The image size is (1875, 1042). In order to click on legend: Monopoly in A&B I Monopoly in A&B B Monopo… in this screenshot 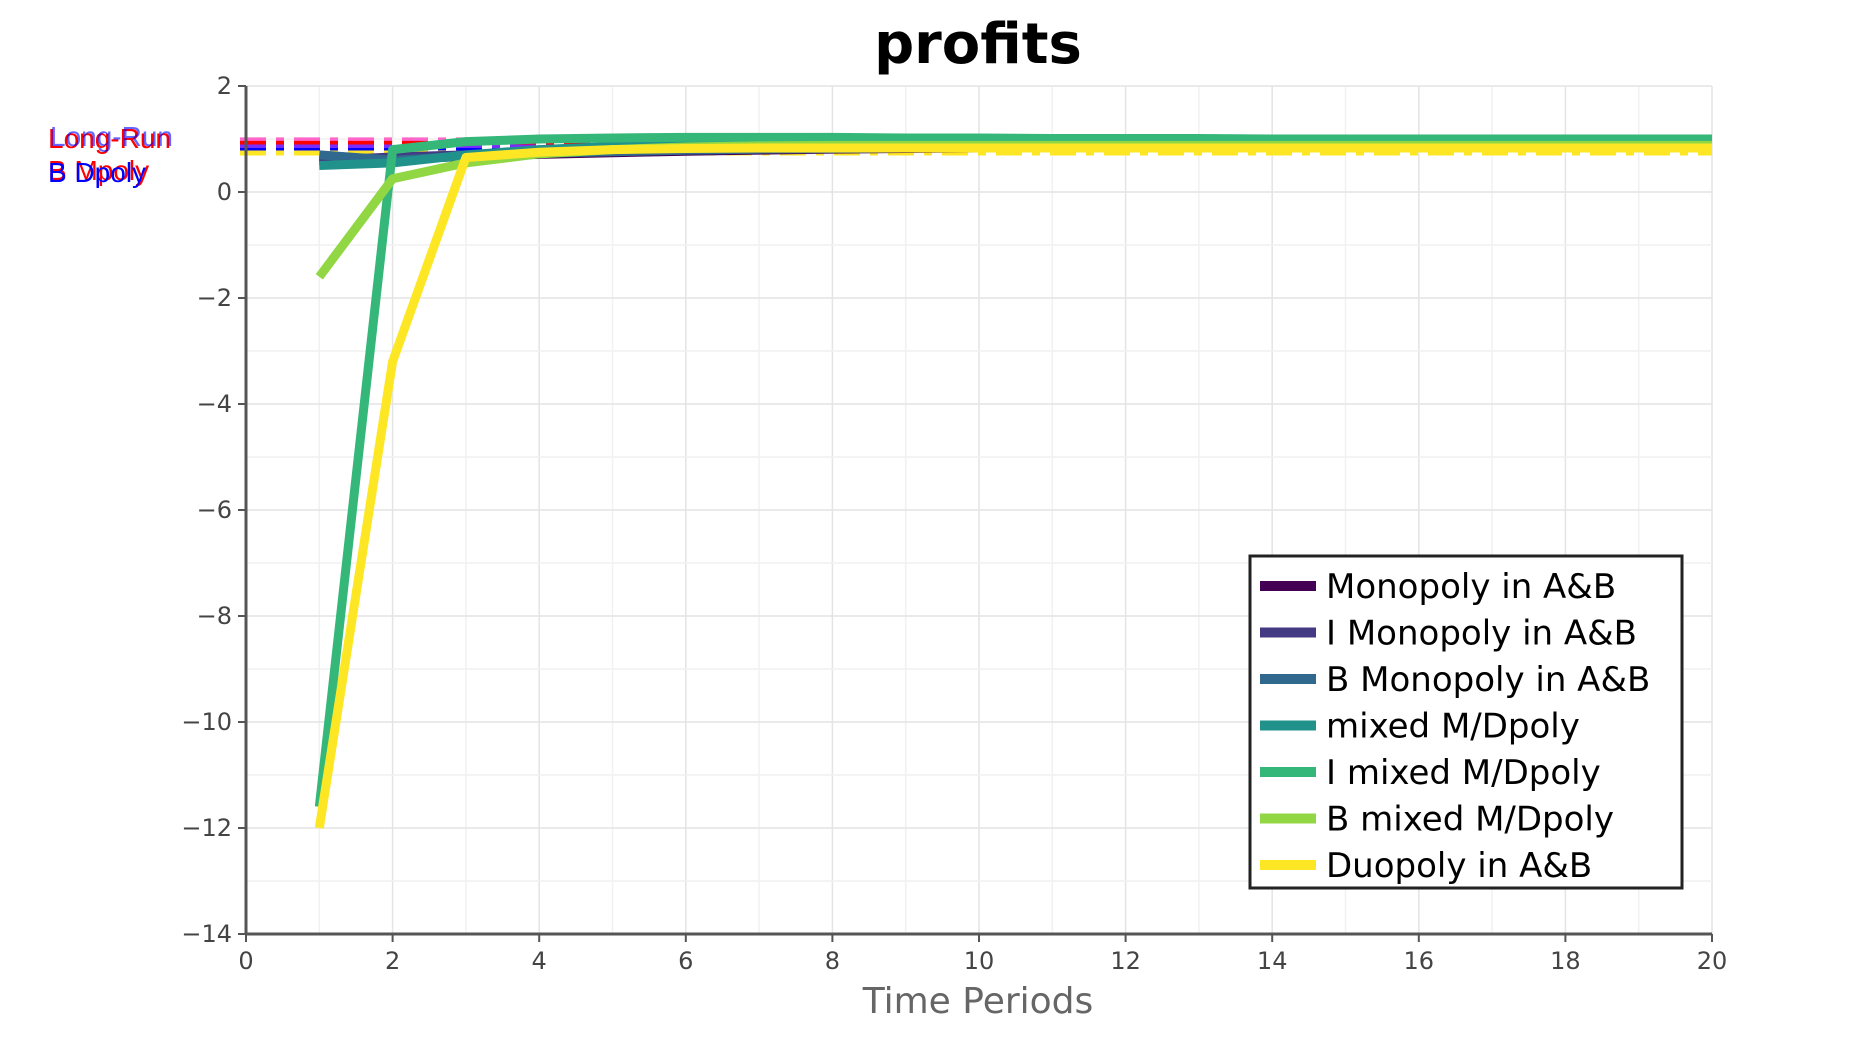, I will do `click(1466, 722)`.